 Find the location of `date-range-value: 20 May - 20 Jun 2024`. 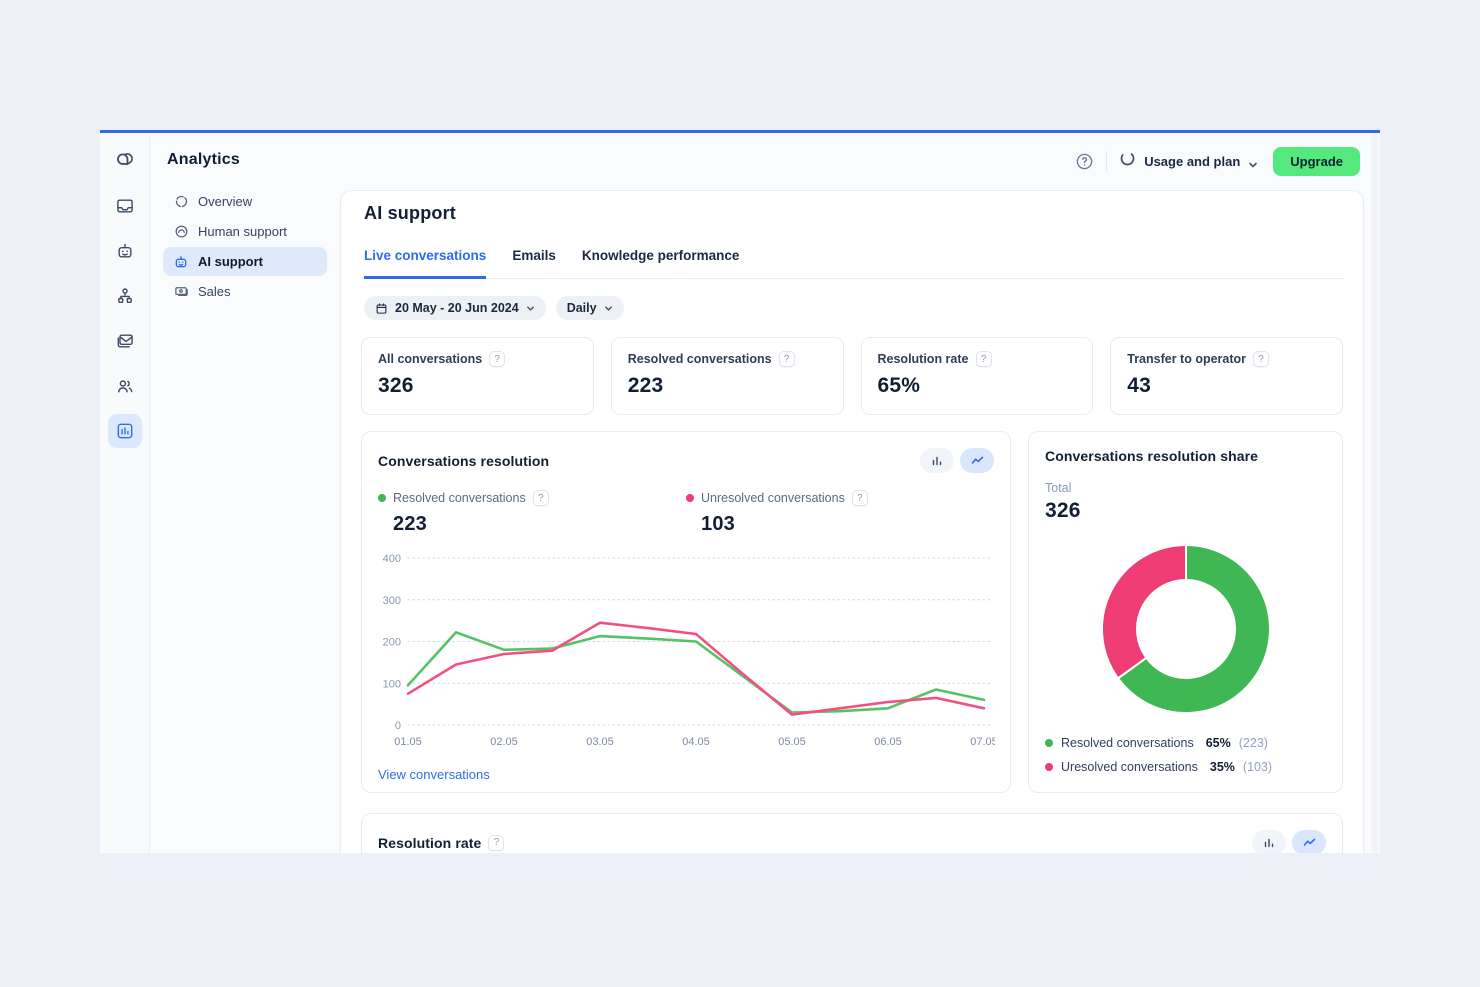

date-range-value: 20 May - 20 Jun 2024 is located at coordinates (457, 308).